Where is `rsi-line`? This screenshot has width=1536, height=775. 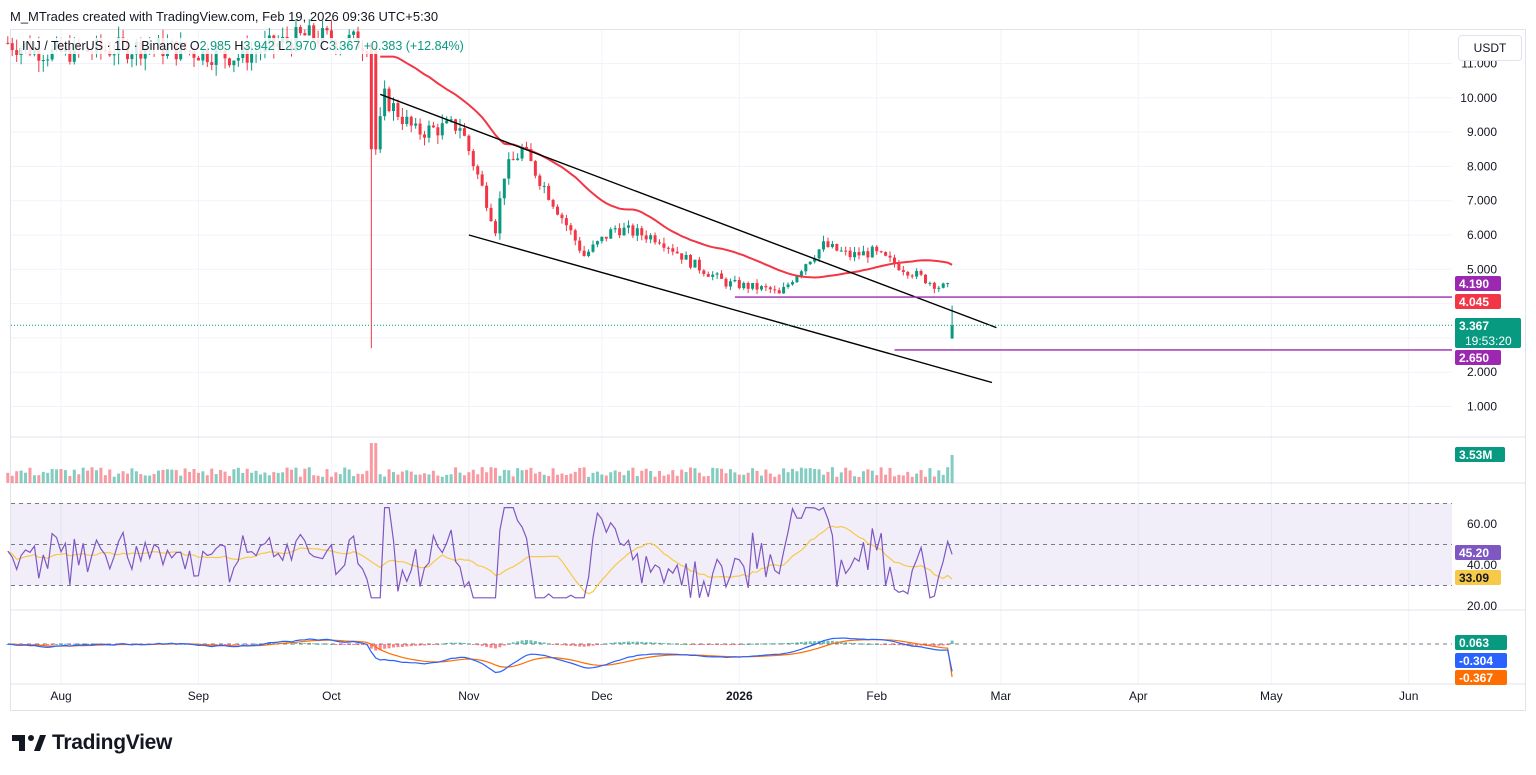 rsi-line is located at coordinates (480, 552).